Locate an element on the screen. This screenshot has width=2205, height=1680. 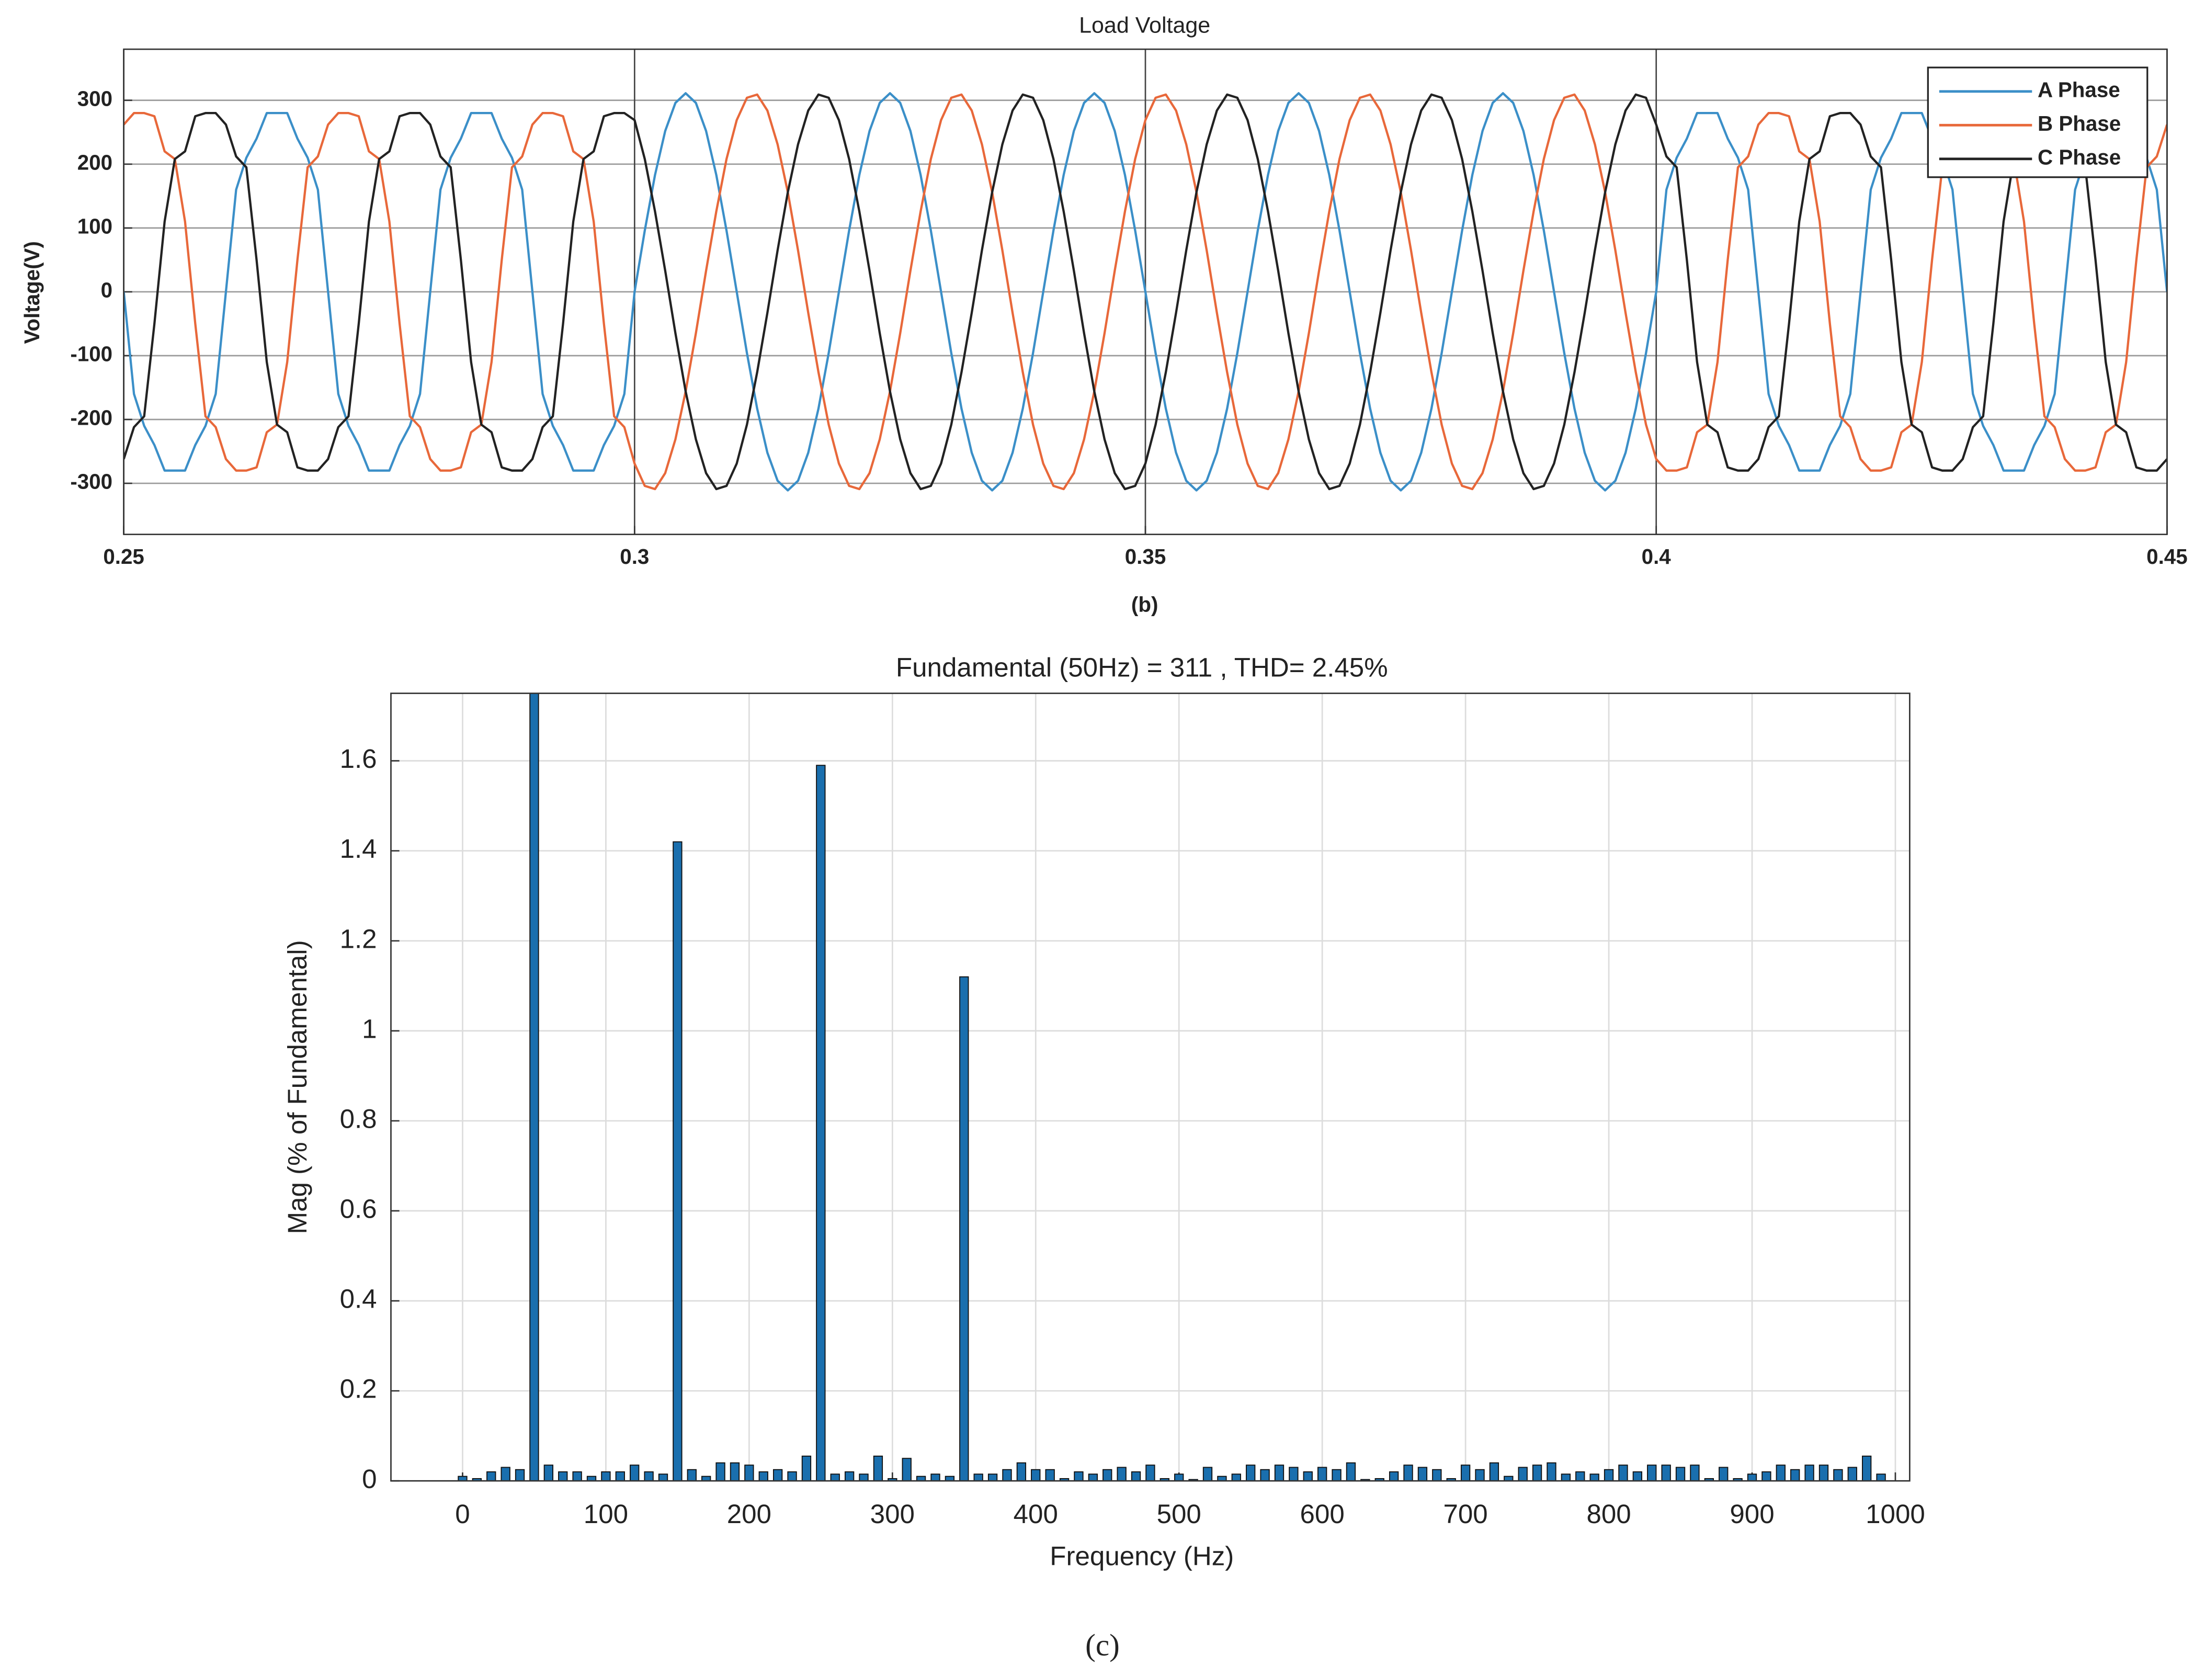
x-tick-label: 300 is located at coordinates (892, 1514).